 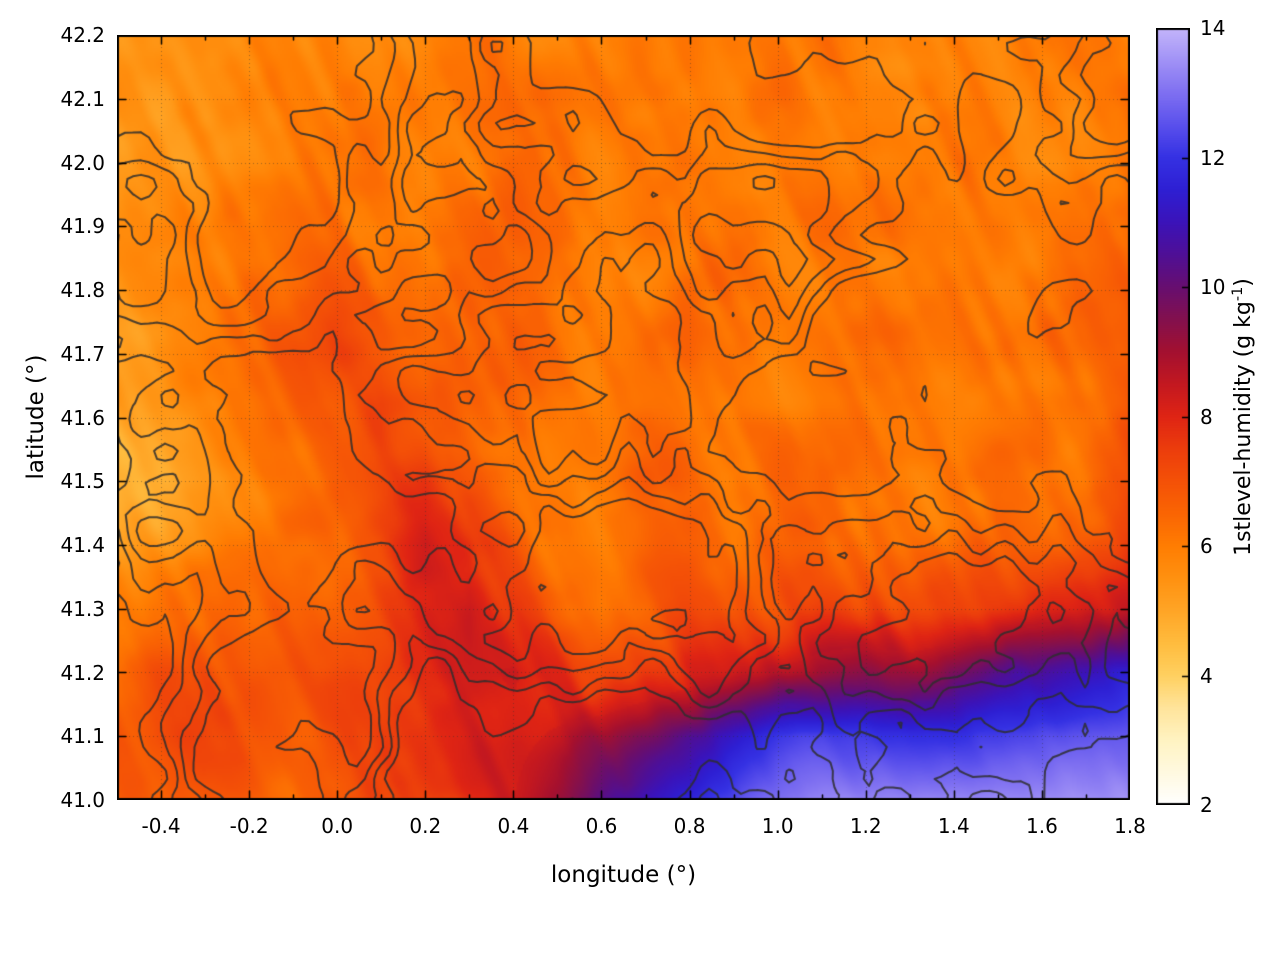 What do you see at coordinates (1206, 805) in the screenshot?
I see `cb-tick-label: 2` at bounding box center [1206, 805].